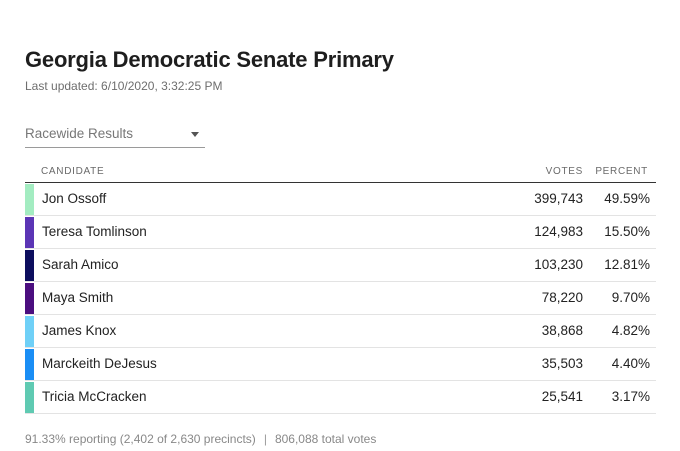  I want to click on table-row: Sarah Amico 103,230 12.81%, so click(340, 265).